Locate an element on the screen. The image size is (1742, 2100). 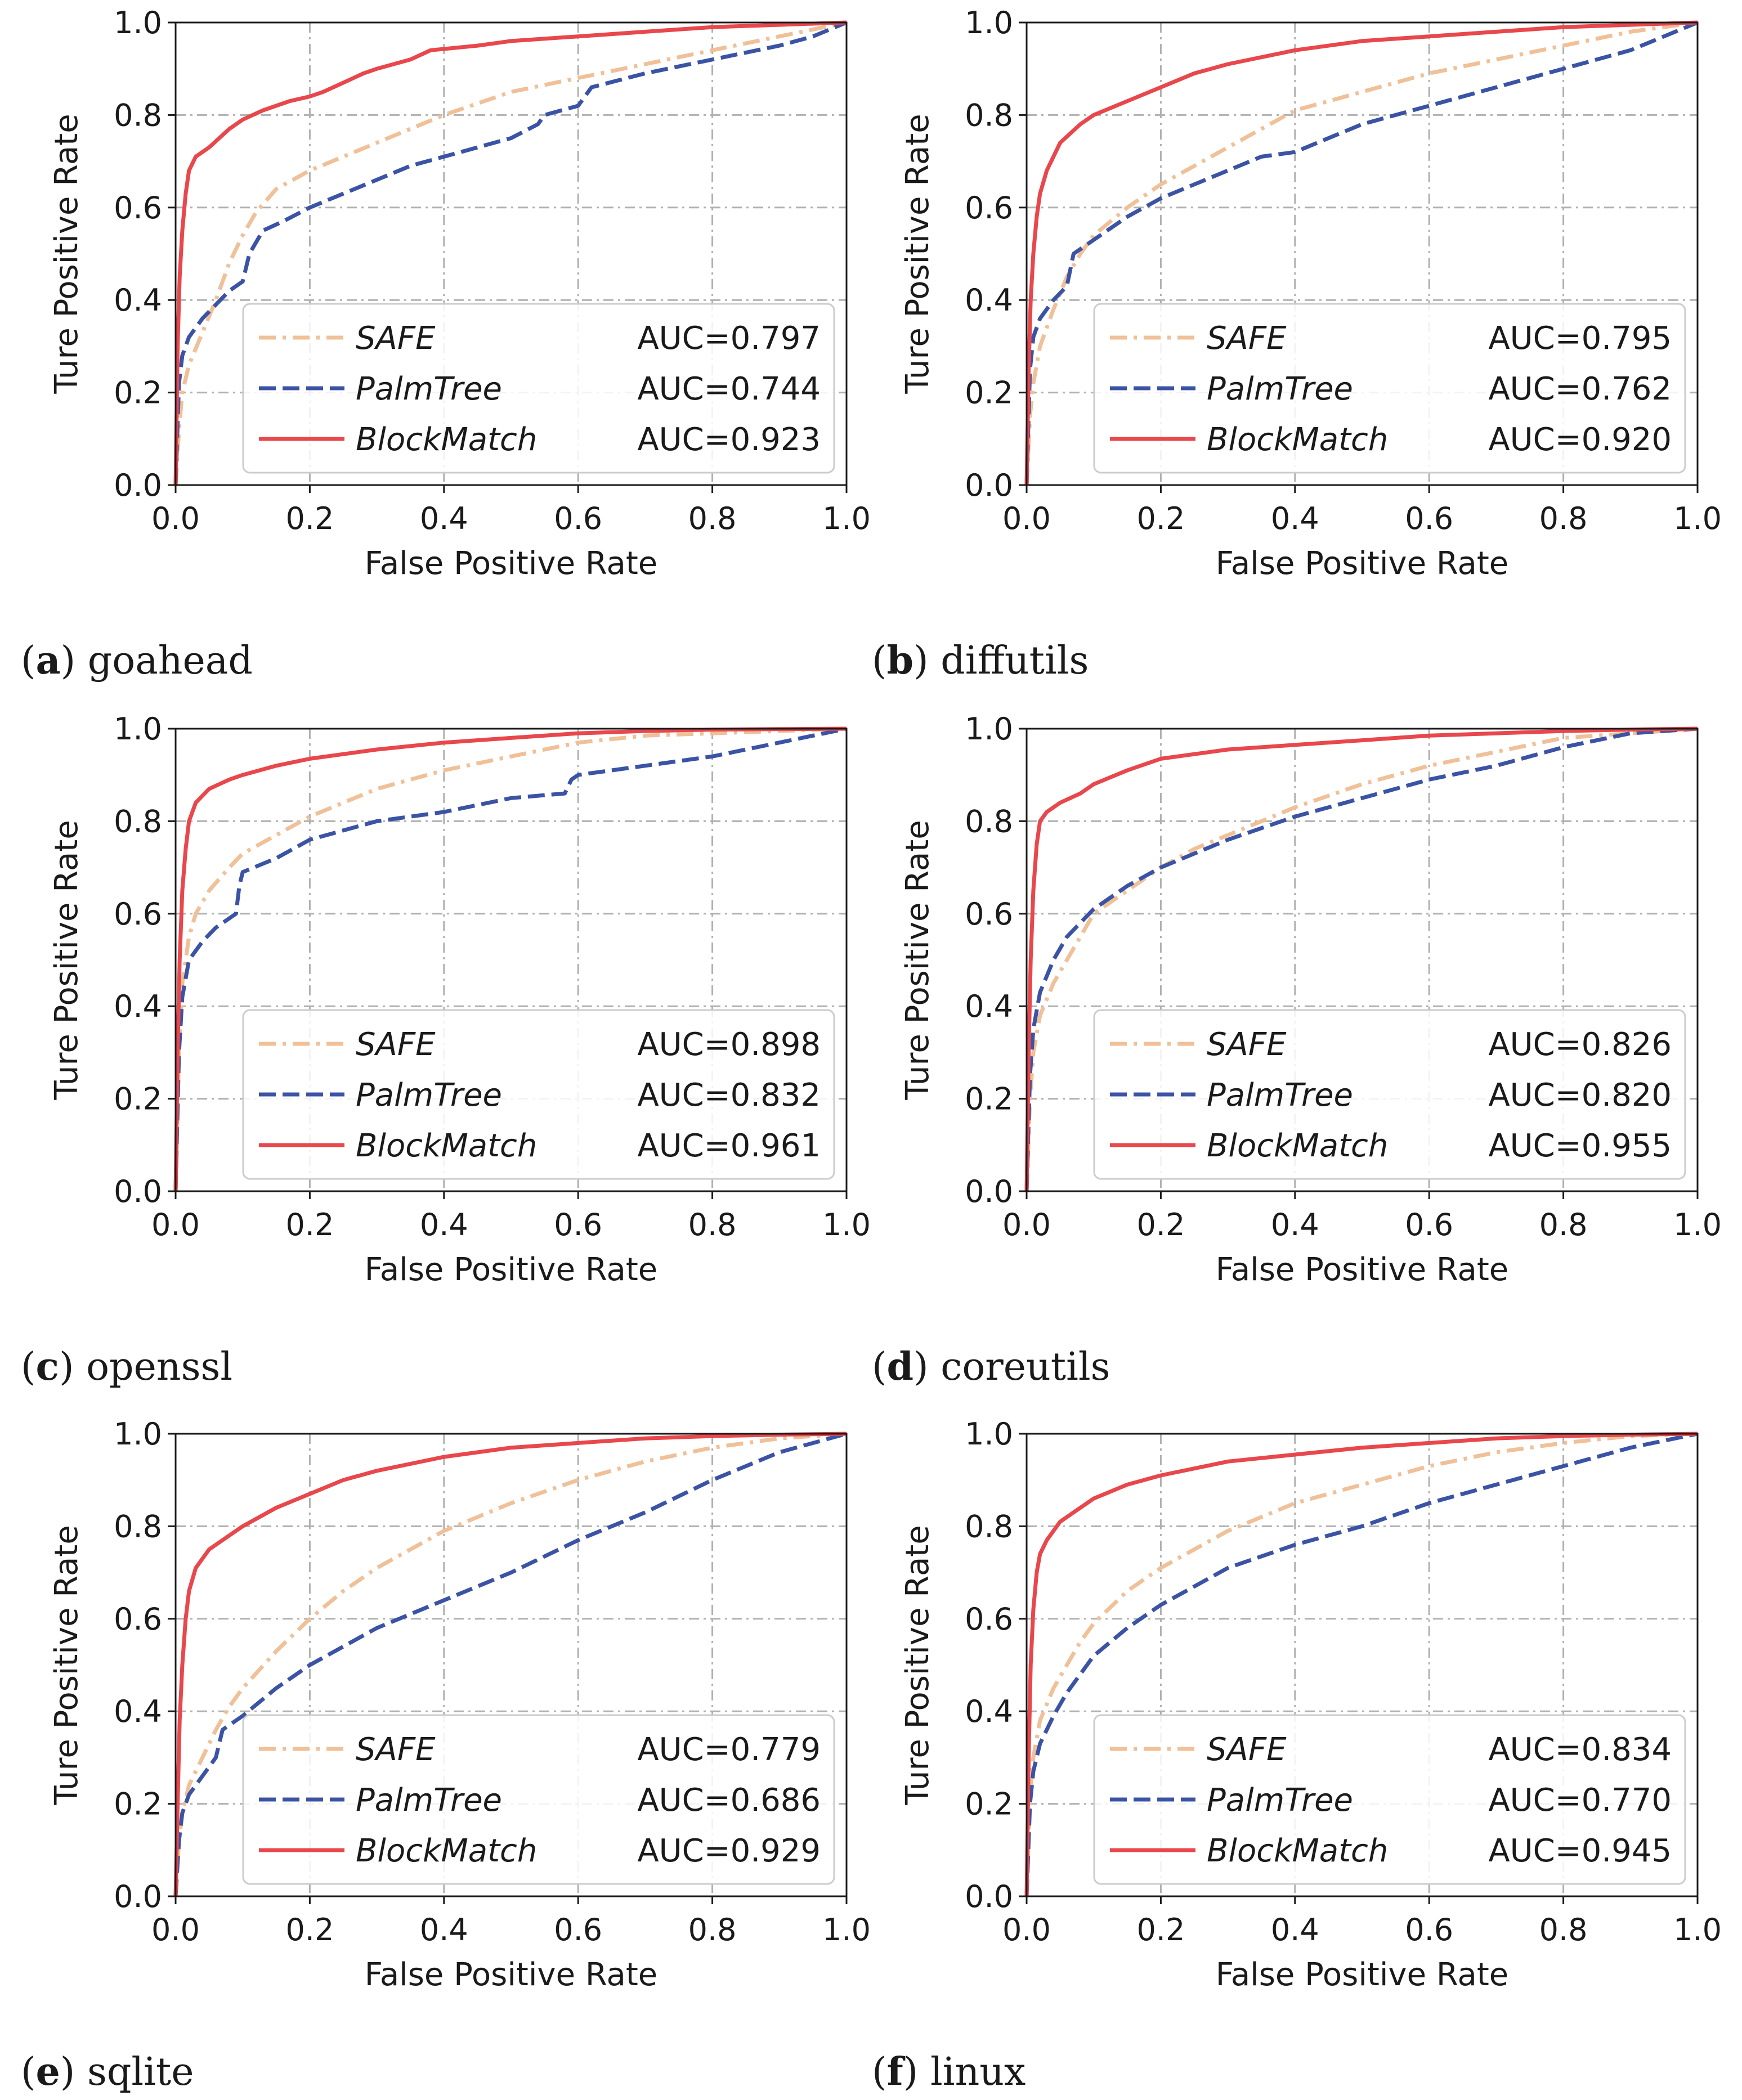
legend-auc-palmtree: AUC=0.832 is located at coordinates (729, 1095).